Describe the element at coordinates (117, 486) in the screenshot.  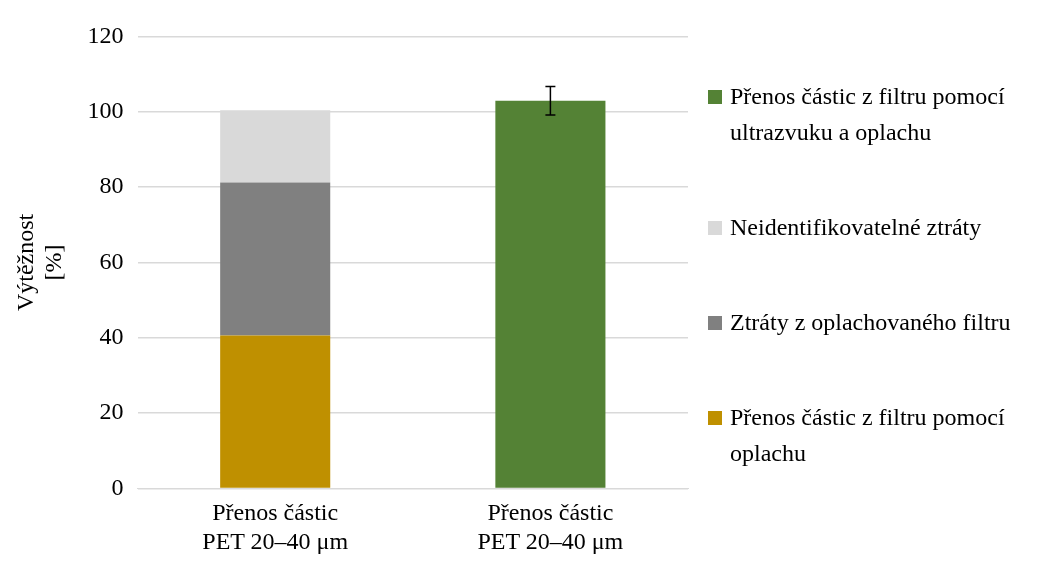
I see `y-tick-label: 0` at that location.